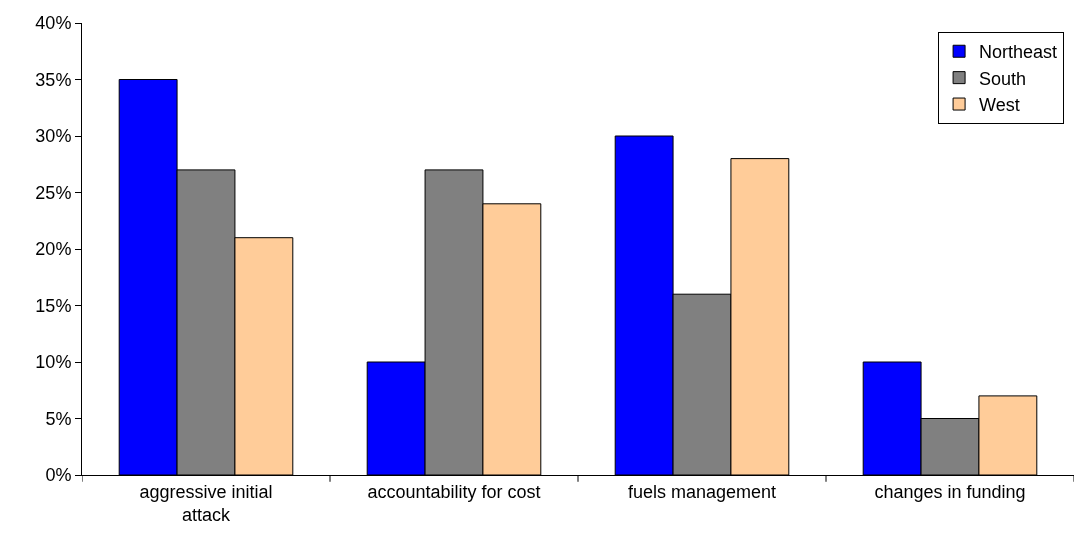 Image resolution: width=1076 pixels, height=554 pixels. I want to click on y-tick-label: 40%, so click(53, 23).